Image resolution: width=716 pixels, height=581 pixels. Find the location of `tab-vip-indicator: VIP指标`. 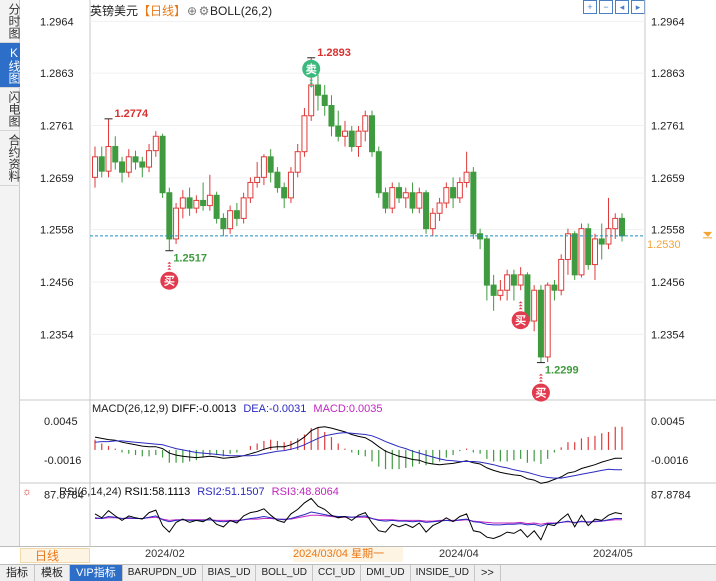

tab-vip-indicator: VIP指标 is located at coordinates (96, 573).